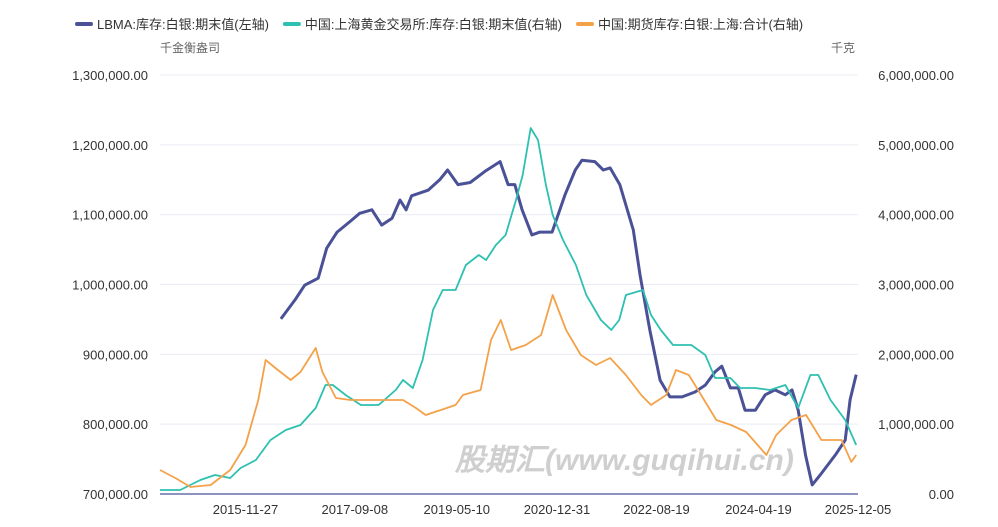  I want to click on left-tick-label: 1,200,000.00, so click(110, 145).